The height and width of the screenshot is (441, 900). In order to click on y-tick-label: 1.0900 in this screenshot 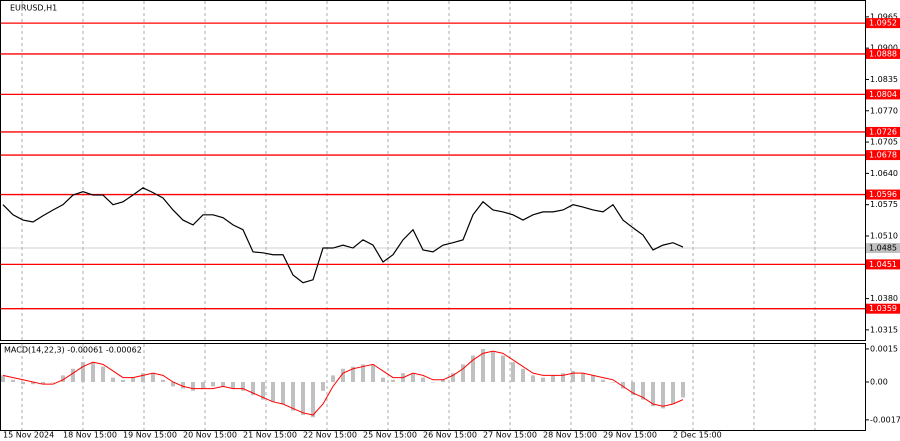, I will do `click(884, 48)`.